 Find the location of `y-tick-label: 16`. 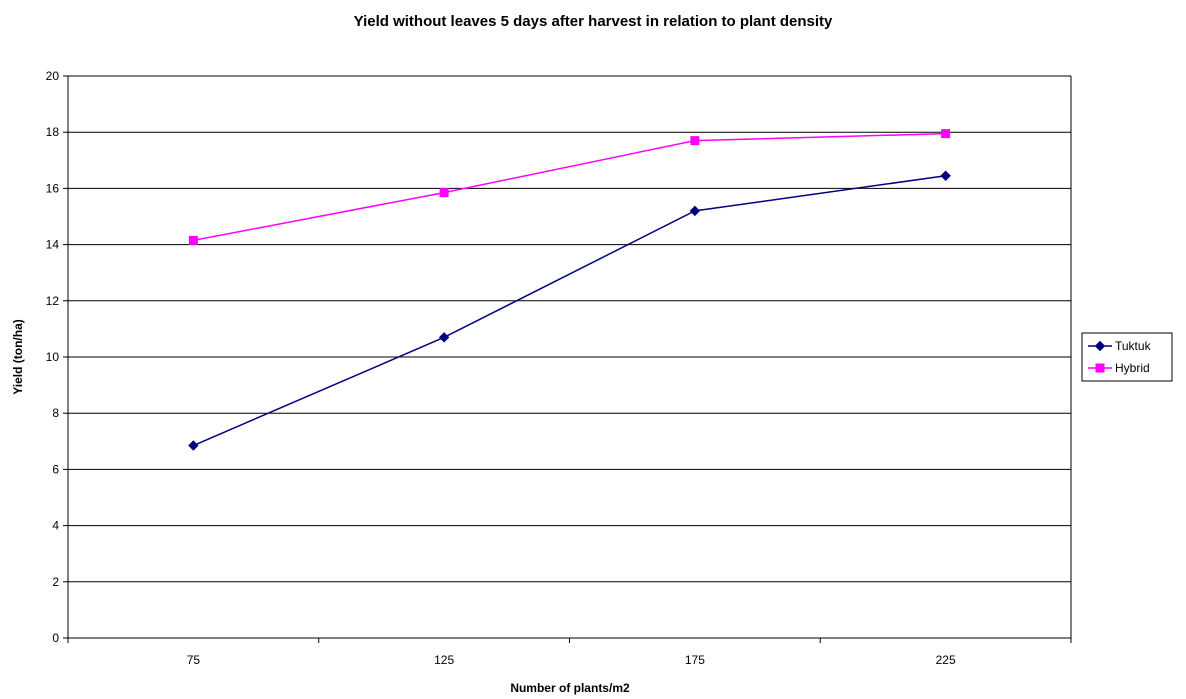

y-tick-label: 16 is located at coordinates (53, 188).